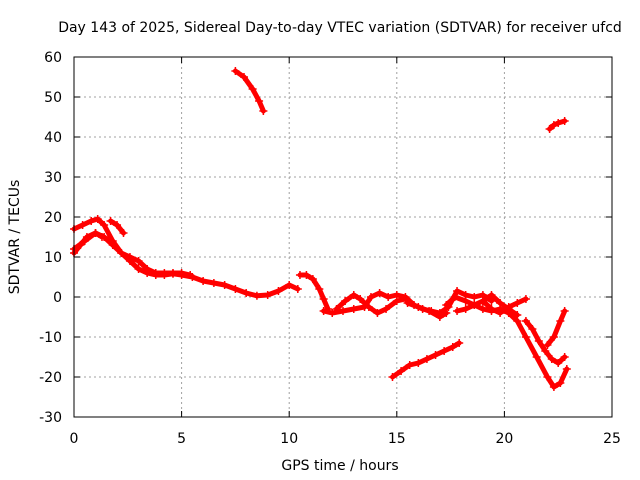 The width and height of the screenshot is (640, 480). What do you see at coordinates (612, 439) in the screenshot?
I see `x-tick-label: 25` at bounding box center [612, 439].